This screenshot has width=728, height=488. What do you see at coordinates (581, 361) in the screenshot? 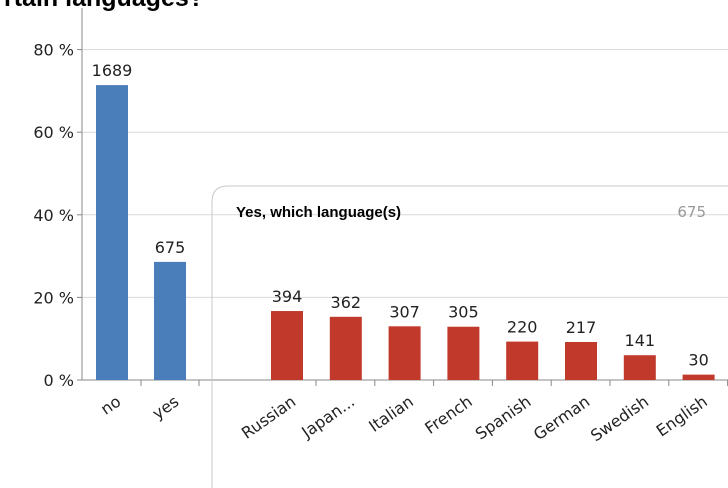
I see `inset-bar-german` at bounding box center [581, 361].